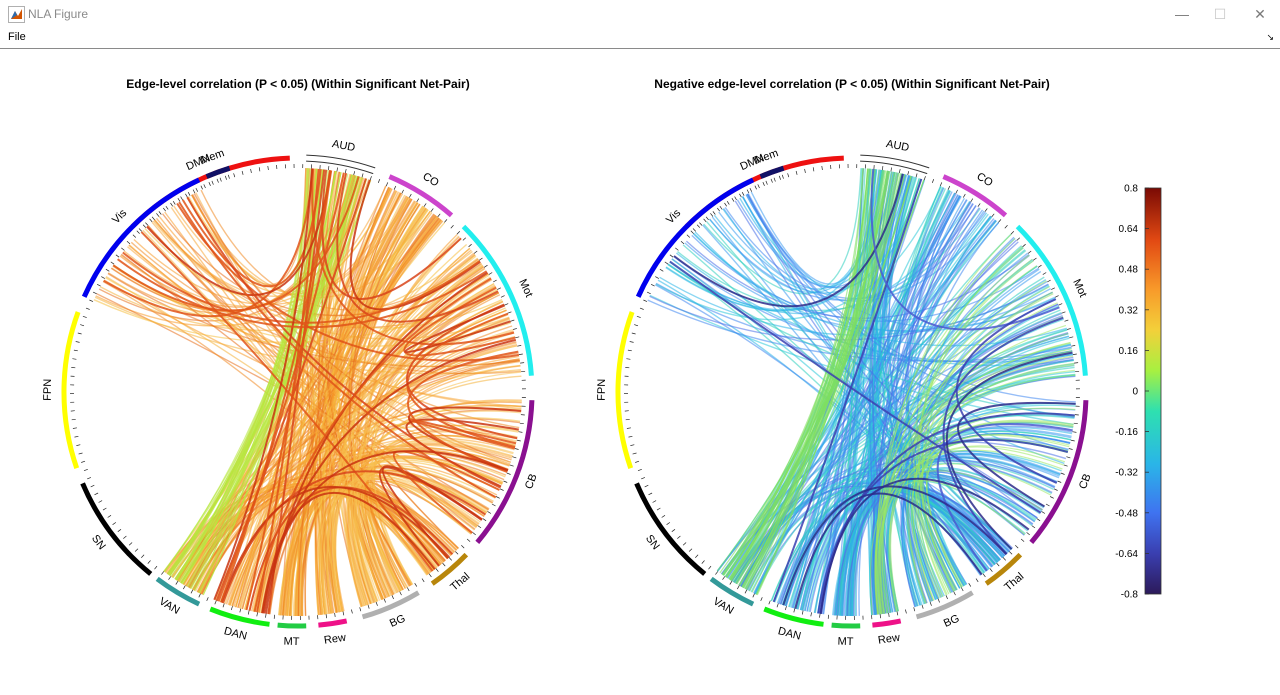  What do you see at coordinates (1129, 310) in the screenshot?
I see `colorbar-tick-label: 0.32` at bounding box center [1129, 310].